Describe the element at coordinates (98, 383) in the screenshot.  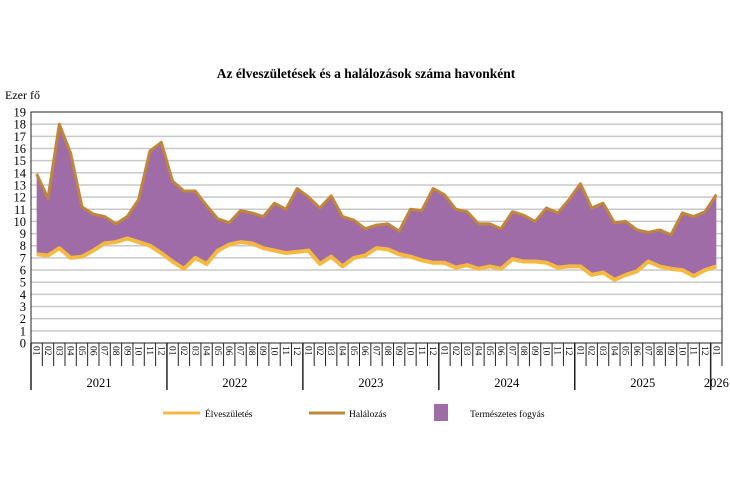
I see `x-year-label: 2021` at that location.